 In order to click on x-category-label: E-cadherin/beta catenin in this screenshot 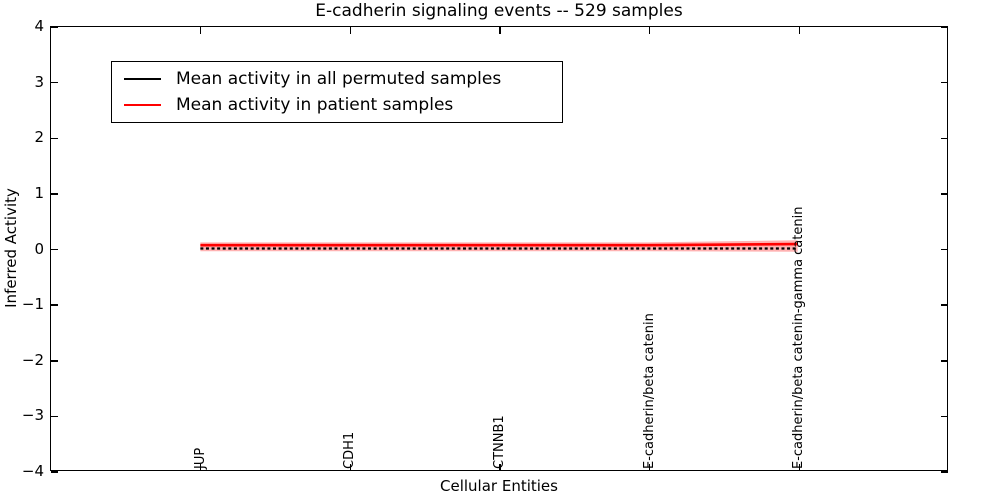, I will do `click(649, 391)`.